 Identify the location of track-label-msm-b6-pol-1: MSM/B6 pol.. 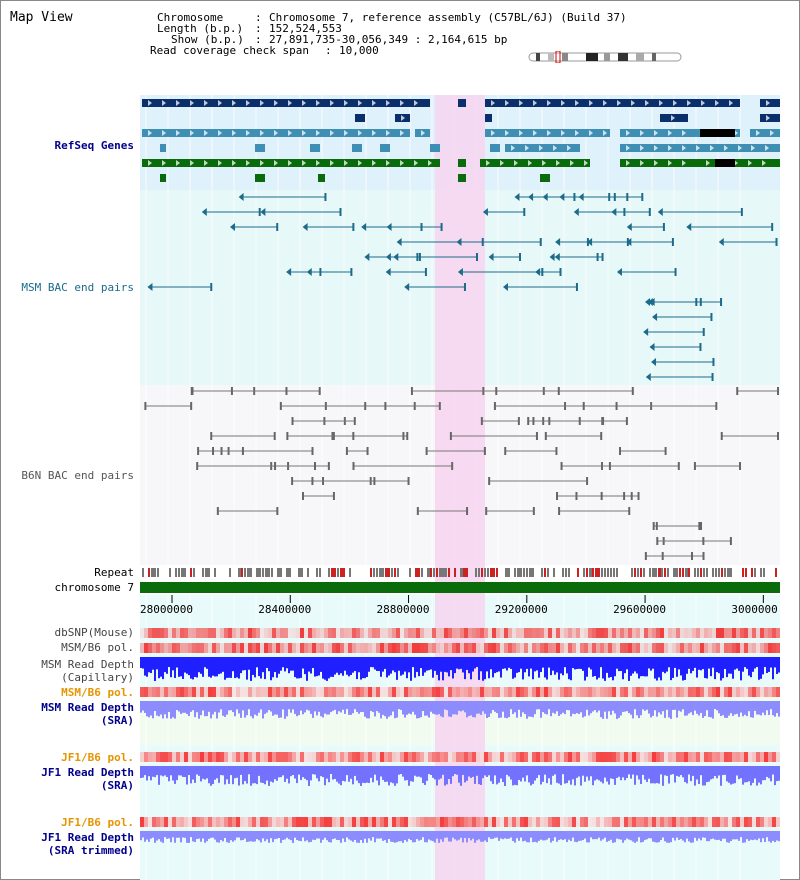
(97, 647).